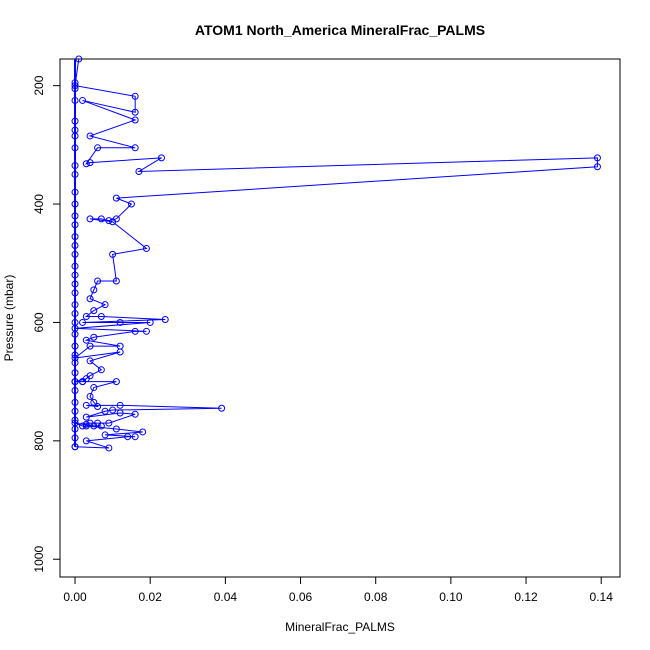  Describe the element at coordinates (602, 597) in the screenshot. I see `x-tick-label: 0.14` at that location.